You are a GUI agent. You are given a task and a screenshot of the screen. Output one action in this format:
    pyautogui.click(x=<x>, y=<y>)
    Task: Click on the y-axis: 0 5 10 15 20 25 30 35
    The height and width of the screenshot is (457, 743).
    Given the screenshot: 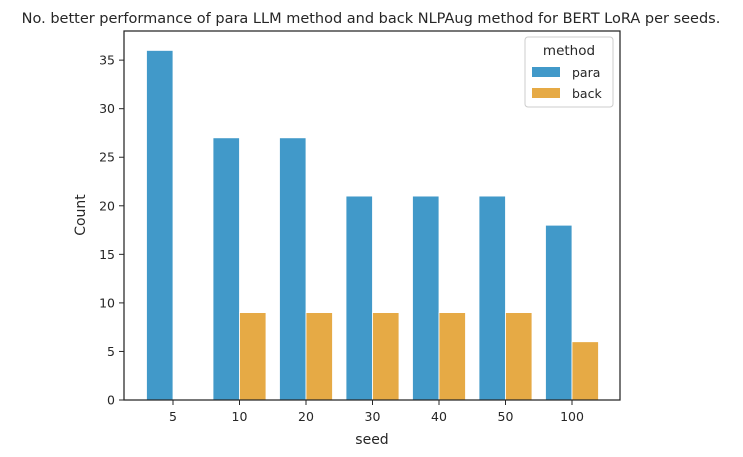 What is the action you would take?
    pyautogui.click(x=111, y=230)
    